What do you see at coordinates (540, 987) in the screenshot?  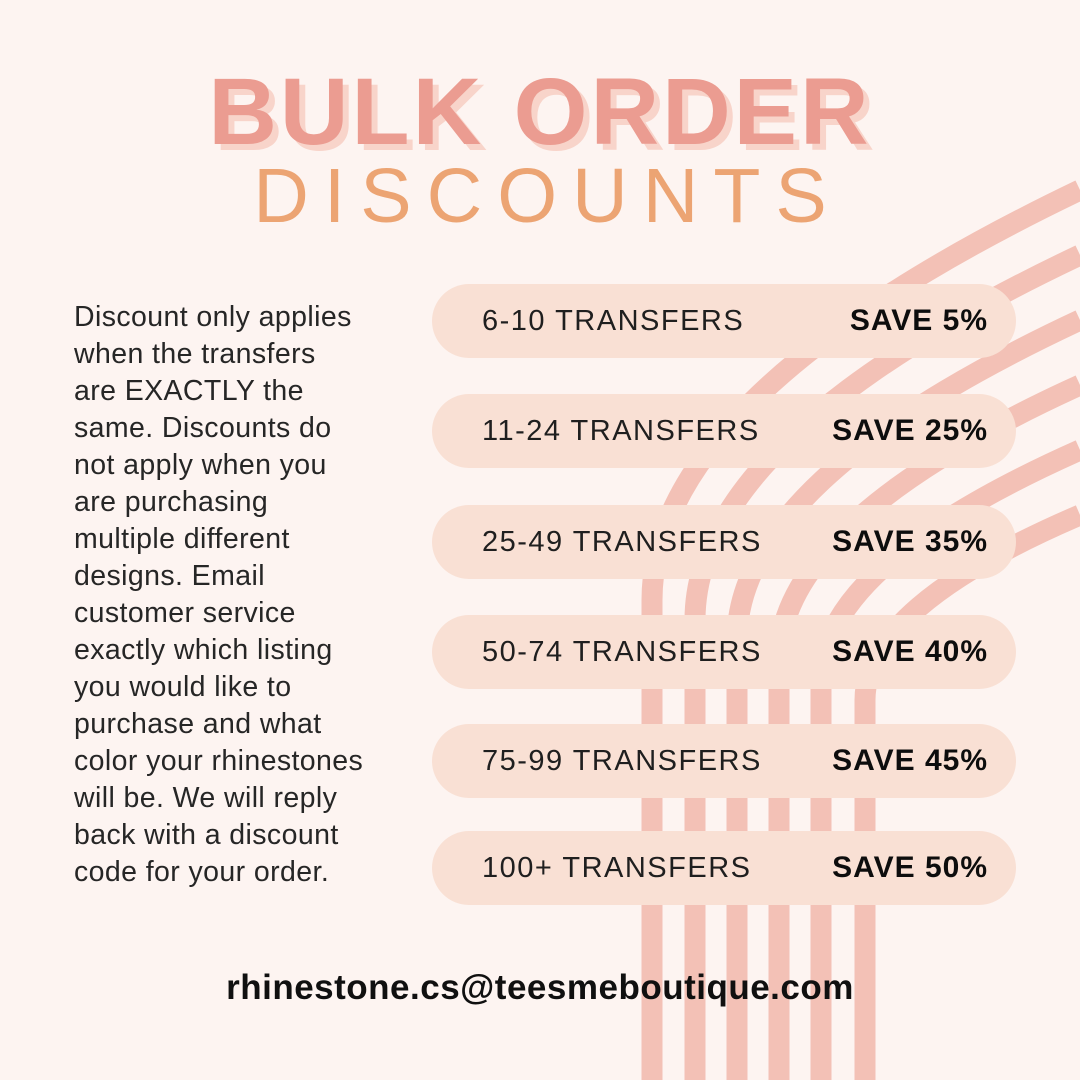 I see `contact-email: rhinestone.cs@teesmeboutique.com` at bounding box center [540, 987].